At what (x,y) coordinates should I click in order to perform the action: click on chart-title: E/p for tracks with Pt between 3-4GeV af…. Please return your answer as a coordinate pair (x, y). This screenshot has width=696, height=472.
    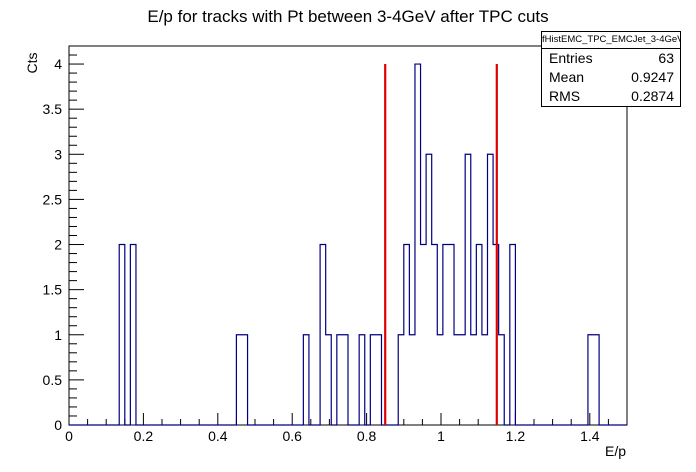
    Looking at the image, I should click on (347, 16).